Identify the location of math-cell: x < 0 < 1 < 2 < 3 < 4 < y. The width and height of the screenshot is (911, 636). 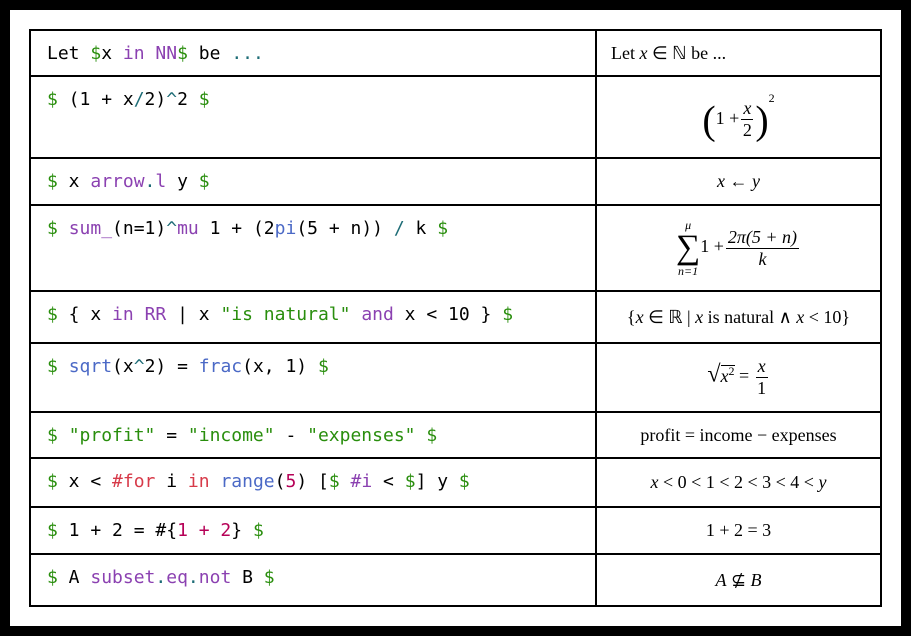
(738, 482).